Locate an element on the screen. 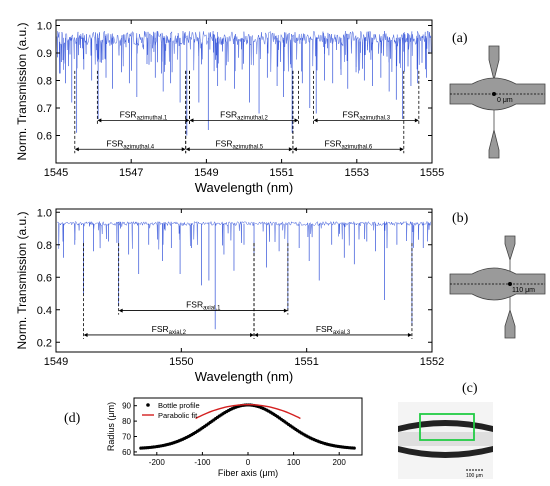  fsr-label: FSRazimuthal,6 is located at coordinates (348, 144).